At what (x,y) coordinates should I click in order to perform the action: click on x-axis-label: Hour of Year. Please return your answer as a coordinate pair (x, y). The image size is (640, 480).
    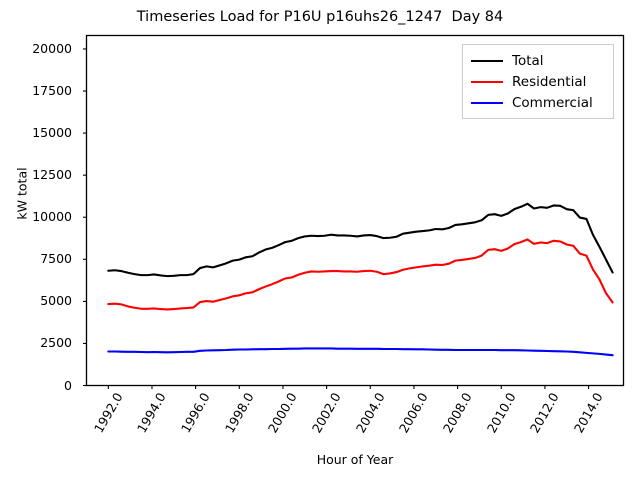
    Looking at the image, I should click on (355, 459).